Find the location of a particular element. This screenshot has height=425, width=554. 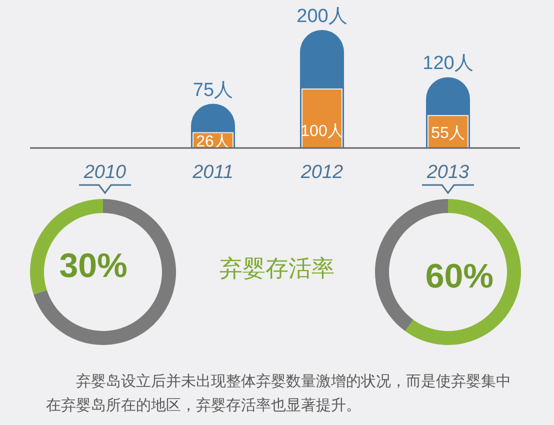

data-label: 75人 is located at coordinates (213, 90).